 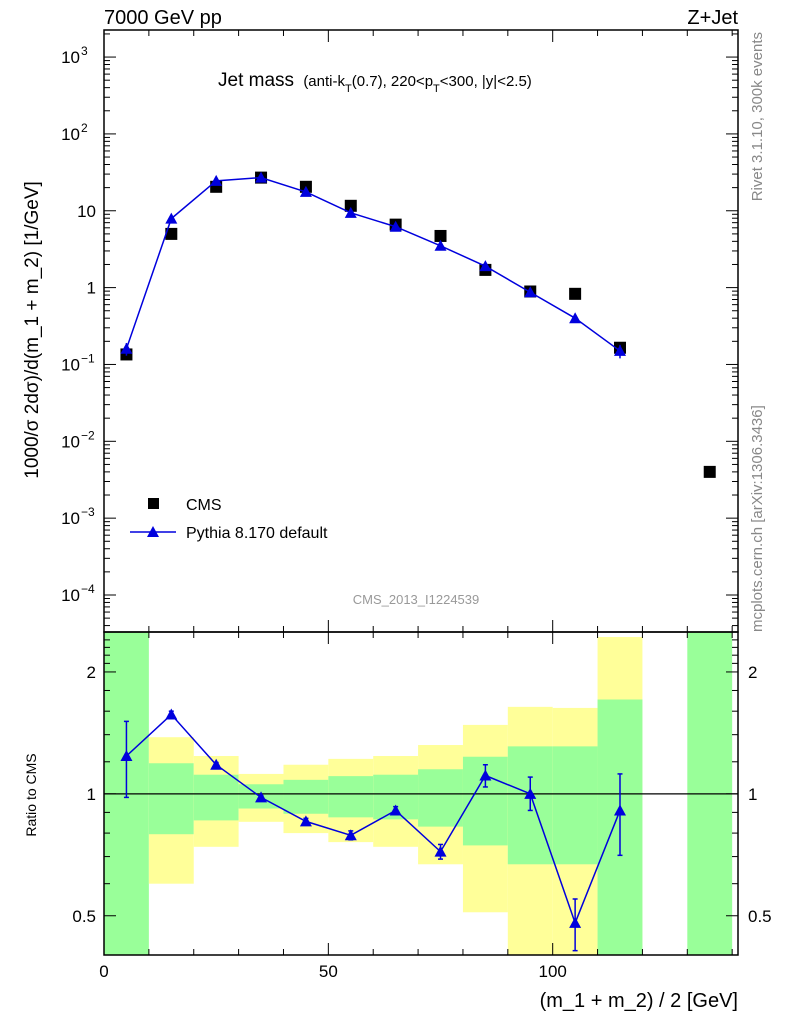 What do you see at coordinates (229, 519) in the screenshot?
I see `legend: CMS Pythia 8.170 default` at bounding box center [229, 519].